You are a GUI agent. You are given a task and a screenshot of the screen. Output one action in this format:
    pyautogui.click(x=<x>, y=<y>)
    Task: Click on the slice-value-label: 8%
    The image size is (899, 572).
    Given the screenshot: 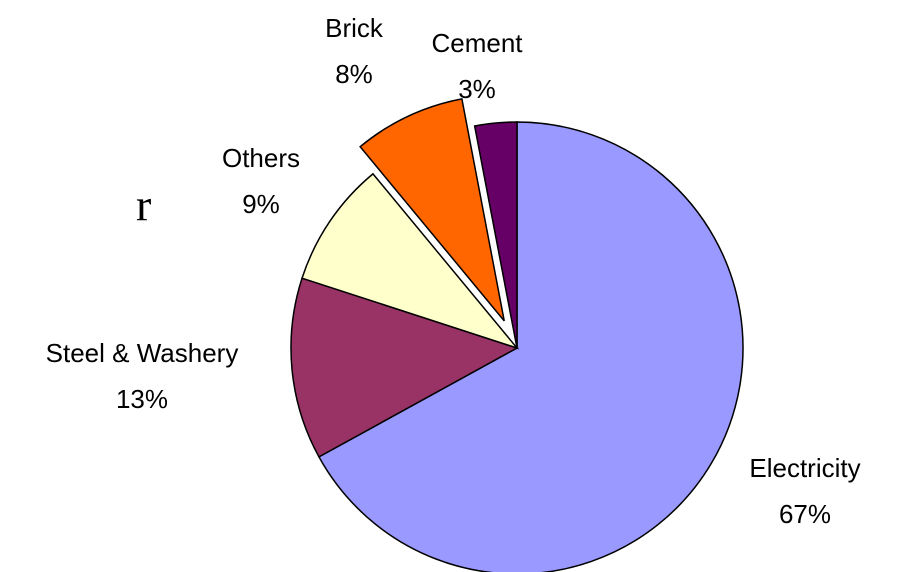 What is the action you would take?
    pyautogui.click(x=354, y=74)
    